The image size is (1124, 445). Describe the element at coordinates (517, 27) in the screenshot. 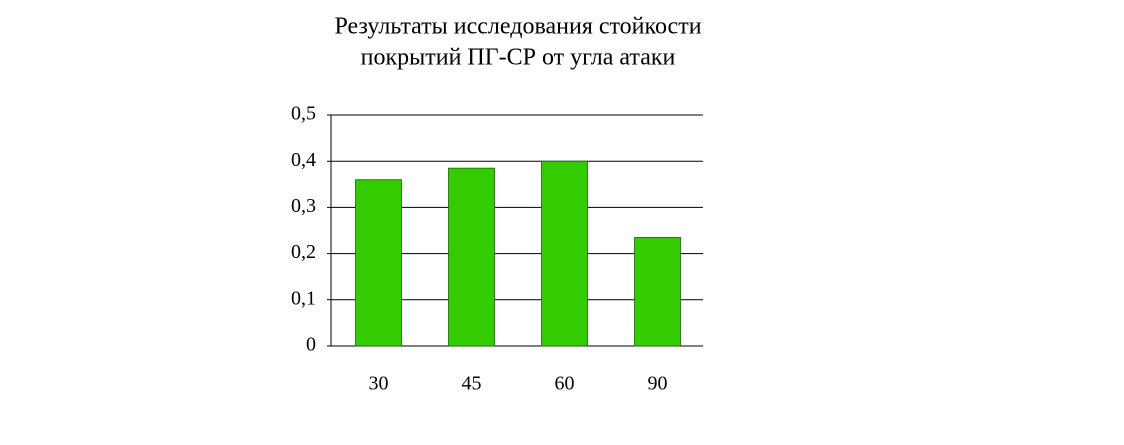

I see `chart-title: Результаты исследования стойкости` at that location.